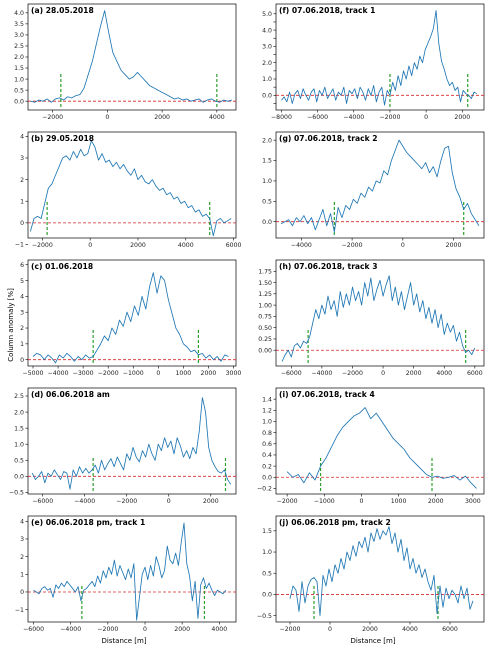 Image resolution: width=500 pixels, height=650 pixels. Describe the element at coordinates (267, 444) in the screenshot. I see `y-tick-label: 0.6` at that location.